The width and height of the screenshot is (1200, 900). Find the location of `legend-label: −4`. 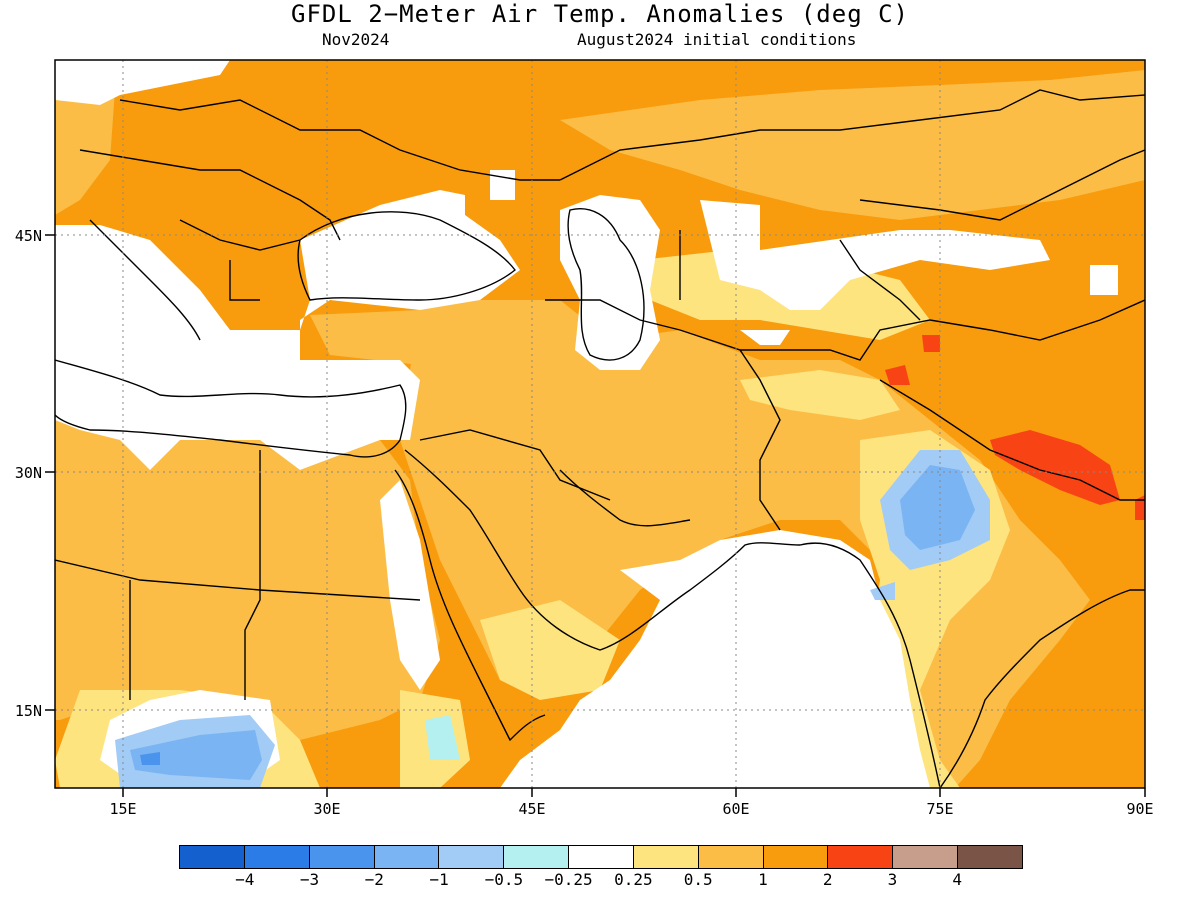

legend-label: −4 is located at coordinates (245, 879).